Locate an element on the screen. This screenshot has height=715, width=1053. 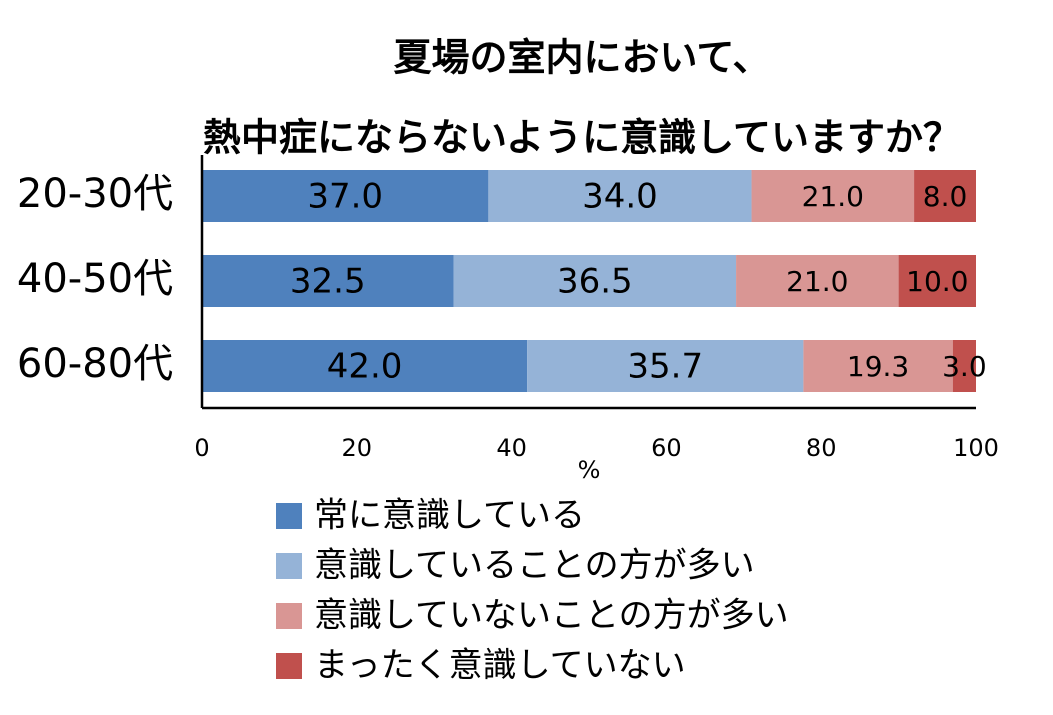
x-axis-title: % is located at coordinates (589, 470).